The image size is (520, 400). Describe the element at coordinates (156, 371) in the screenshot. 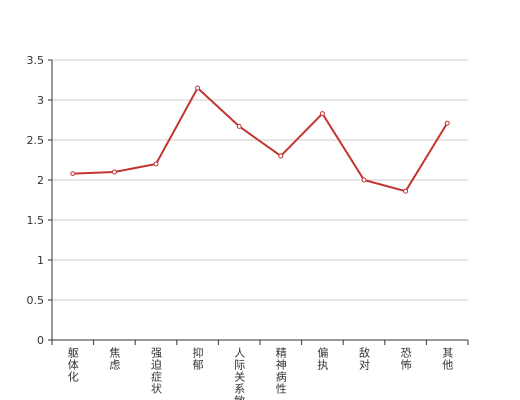

I see `x-tick-label: 强迫症状` at that location.